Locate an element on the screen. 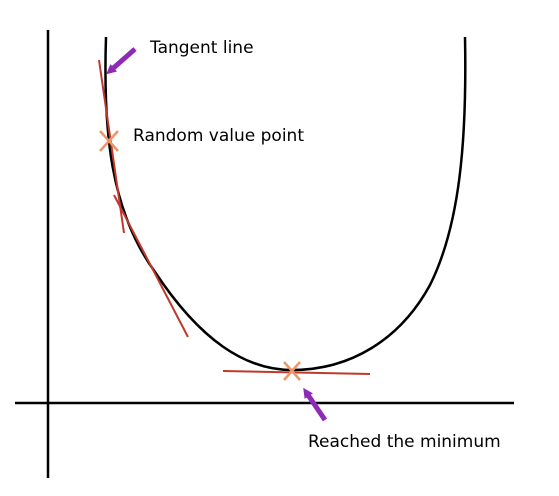  reached-minimum-label: Reached the minimum is located at coordinates (404, 442).